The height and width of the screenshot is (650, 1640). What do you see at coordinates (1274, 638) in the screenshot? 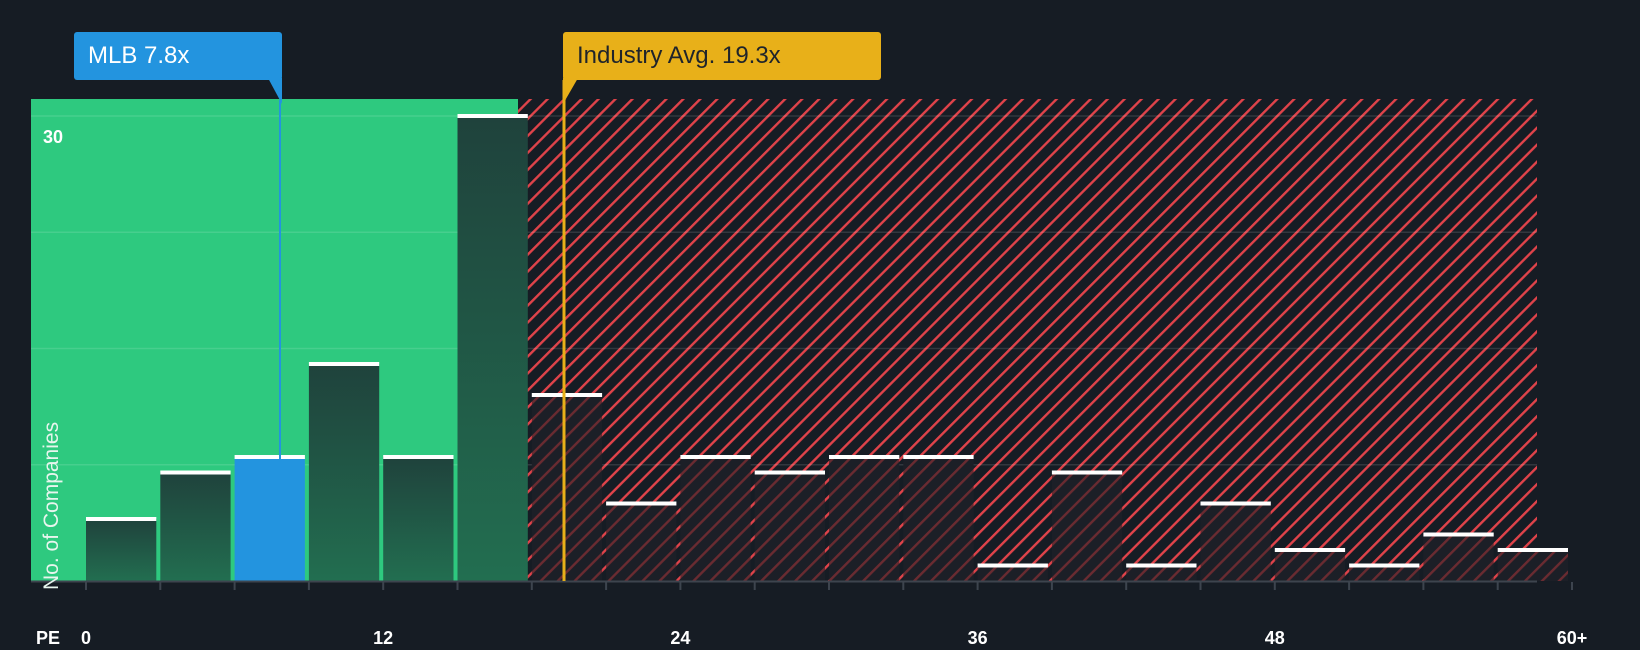
I see `x-tick-label: 48` at bounding box center [1274, 638].